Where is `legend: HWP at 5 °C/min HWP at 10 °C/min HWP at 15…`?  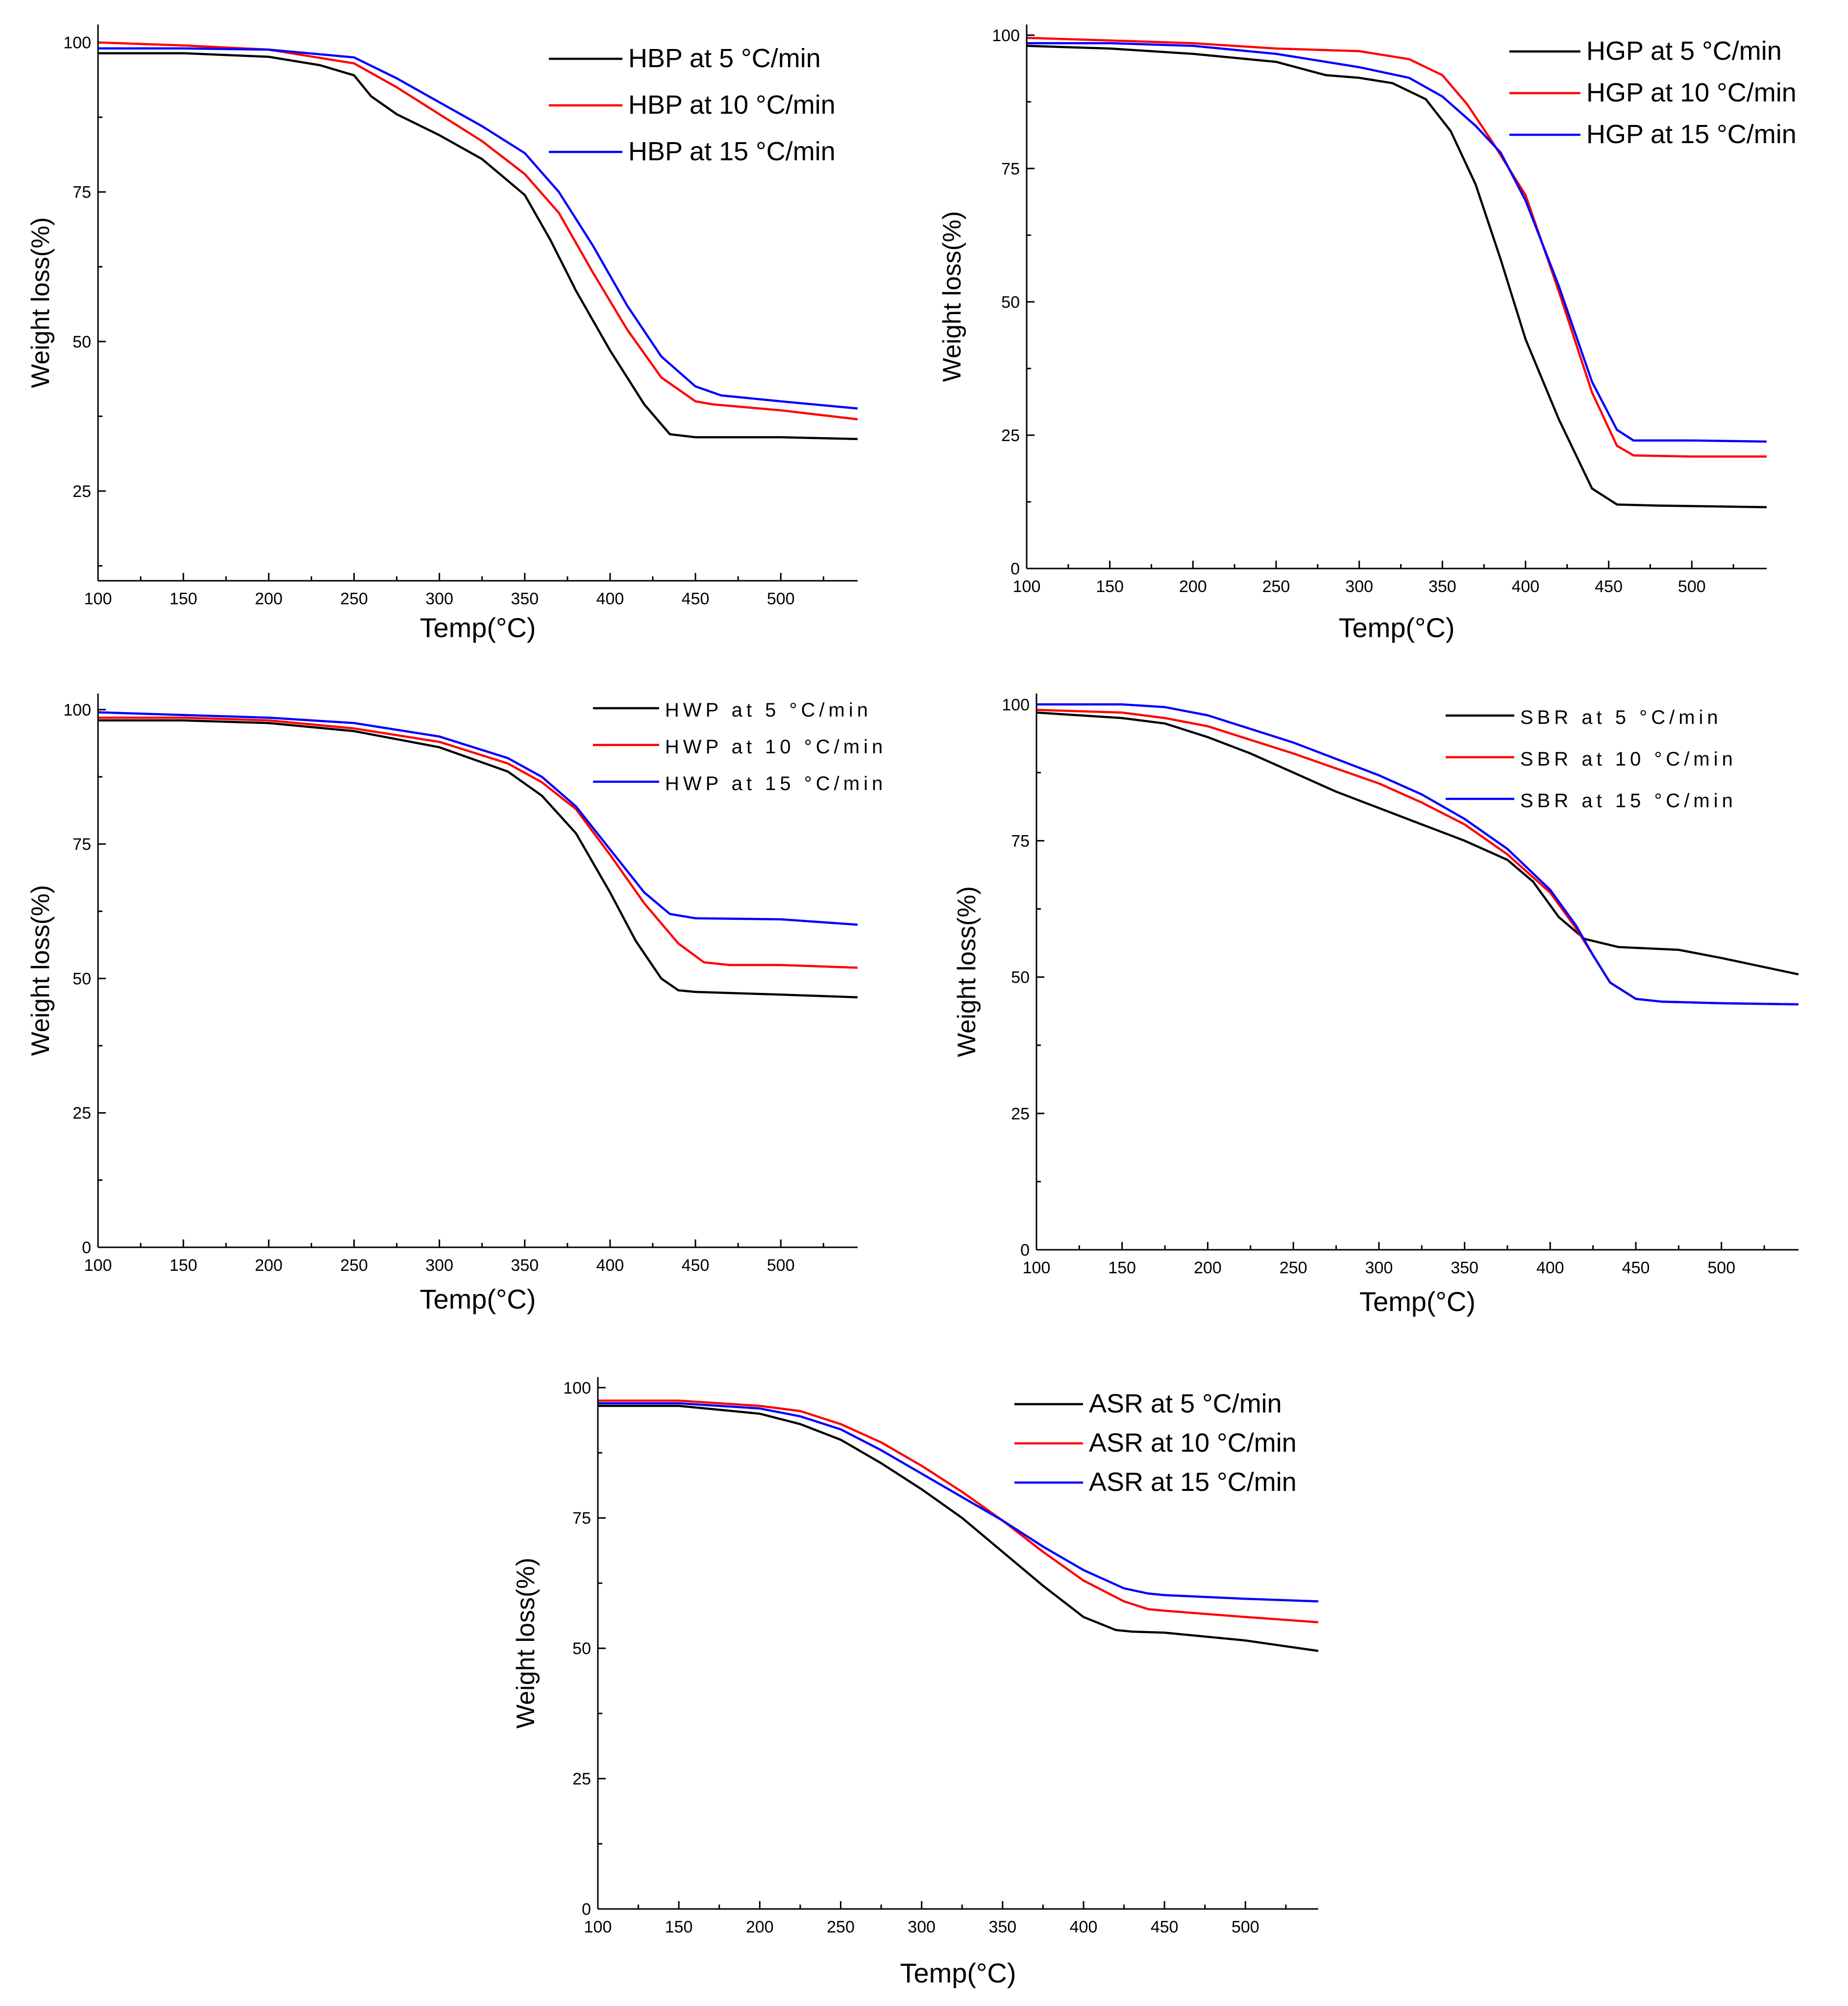 legend: HWP at 5 °C/min HWP at 10 °C/min HWP at 15… is located at coordinates (740, 747).